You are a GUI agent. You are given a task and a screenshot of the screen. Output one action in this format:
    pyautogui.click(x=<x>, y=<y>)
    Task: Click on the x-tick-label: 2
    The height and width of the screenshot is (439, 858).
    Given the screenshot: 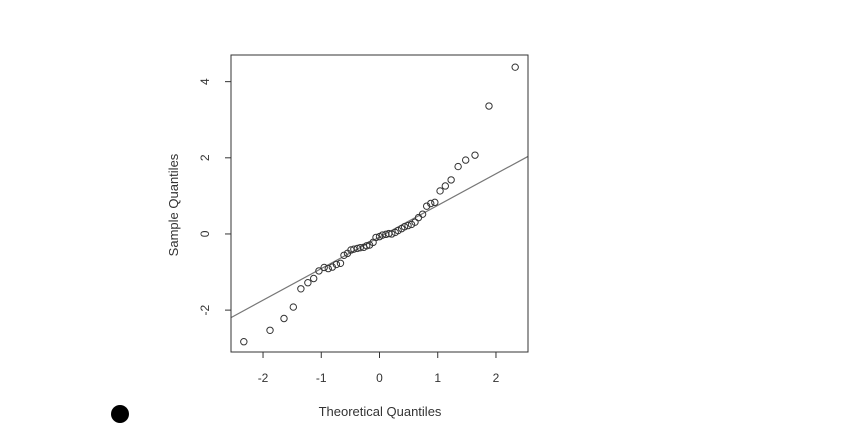 What is the action you would take?
    pyautogui.click(x=496, y=378)
    